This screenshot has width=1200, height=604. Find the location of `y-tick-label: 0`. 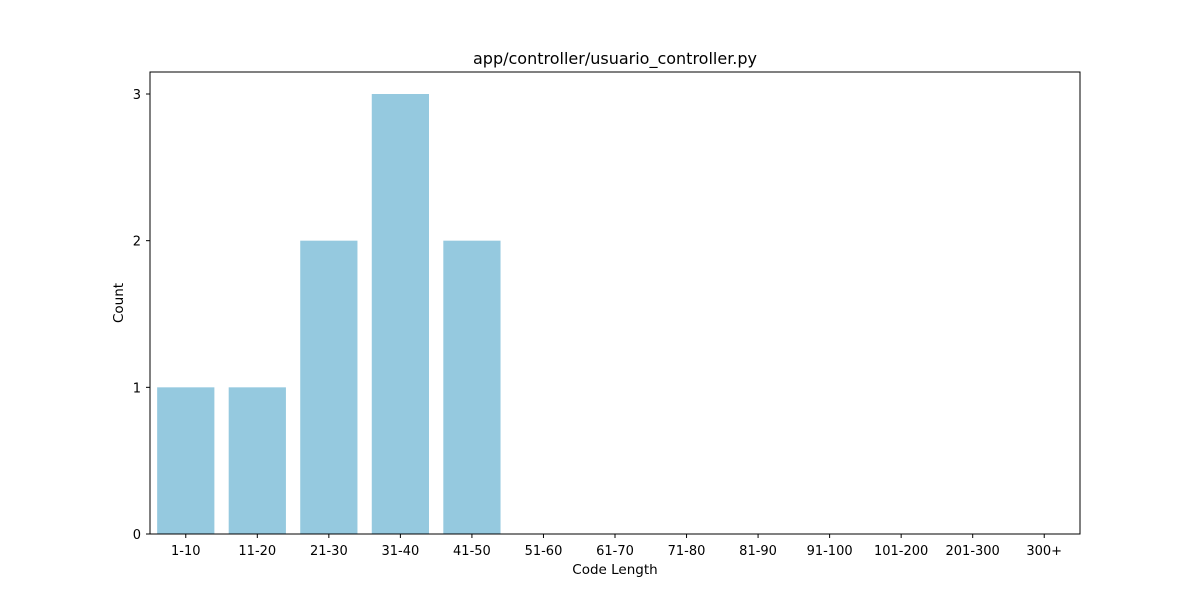

y-tick-label: 0 is located at coordinates (137, 535).